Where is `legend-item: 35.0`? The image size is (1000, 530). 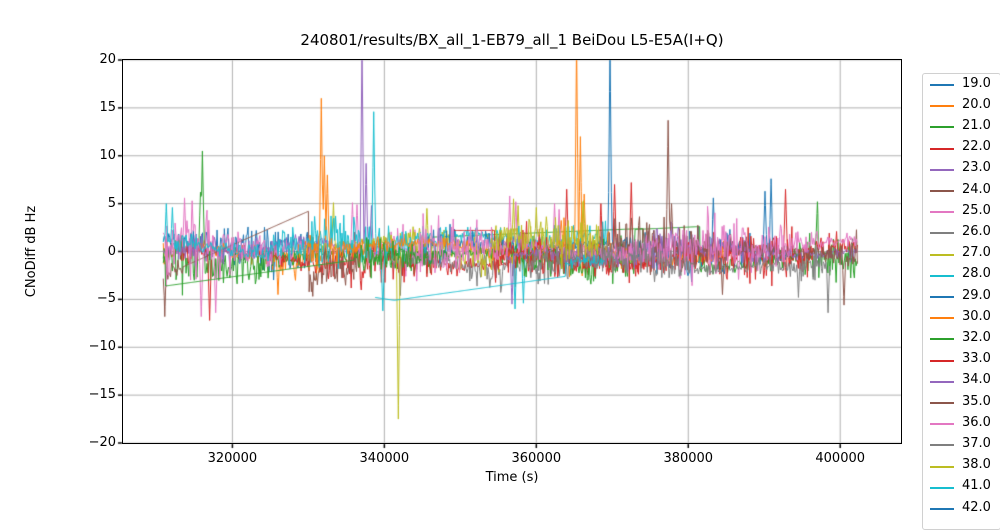
legend-item: 35.0 is located at coordinates (961, 403).